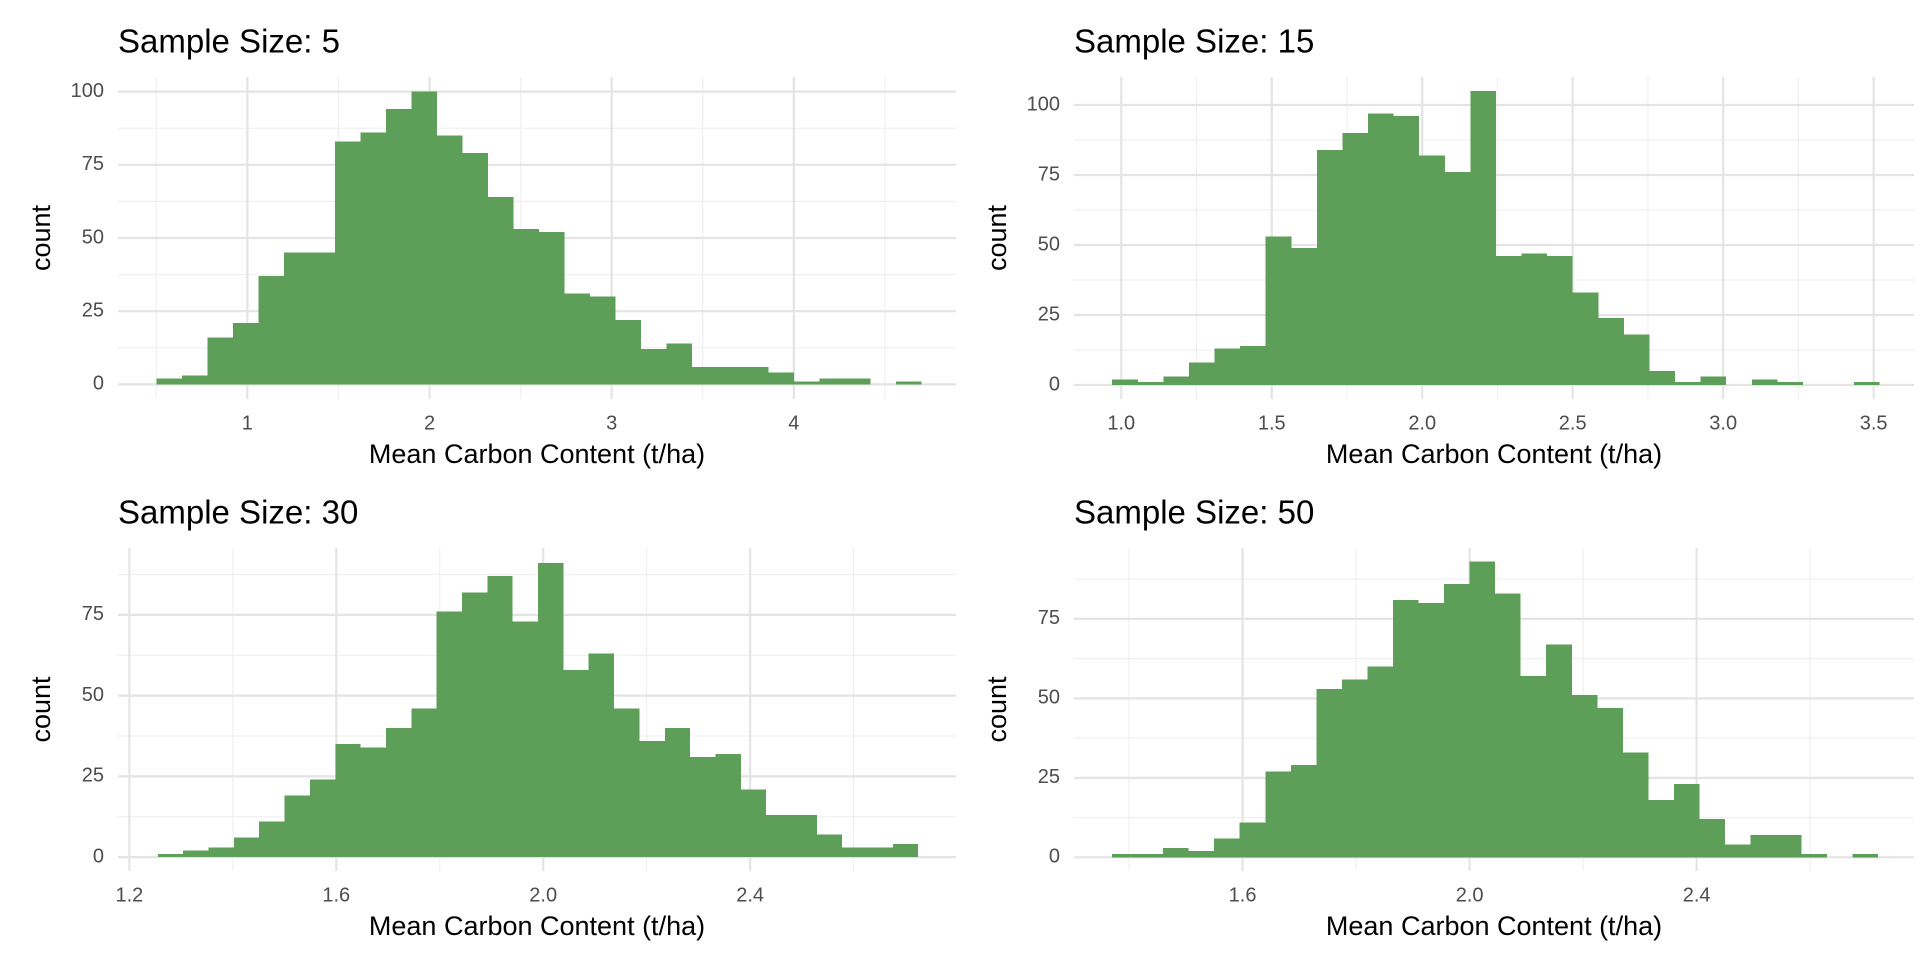 The width and height of the screenshot is (1920, 960). I want to click on x-tick-label: 1.2, so click(129, 895).